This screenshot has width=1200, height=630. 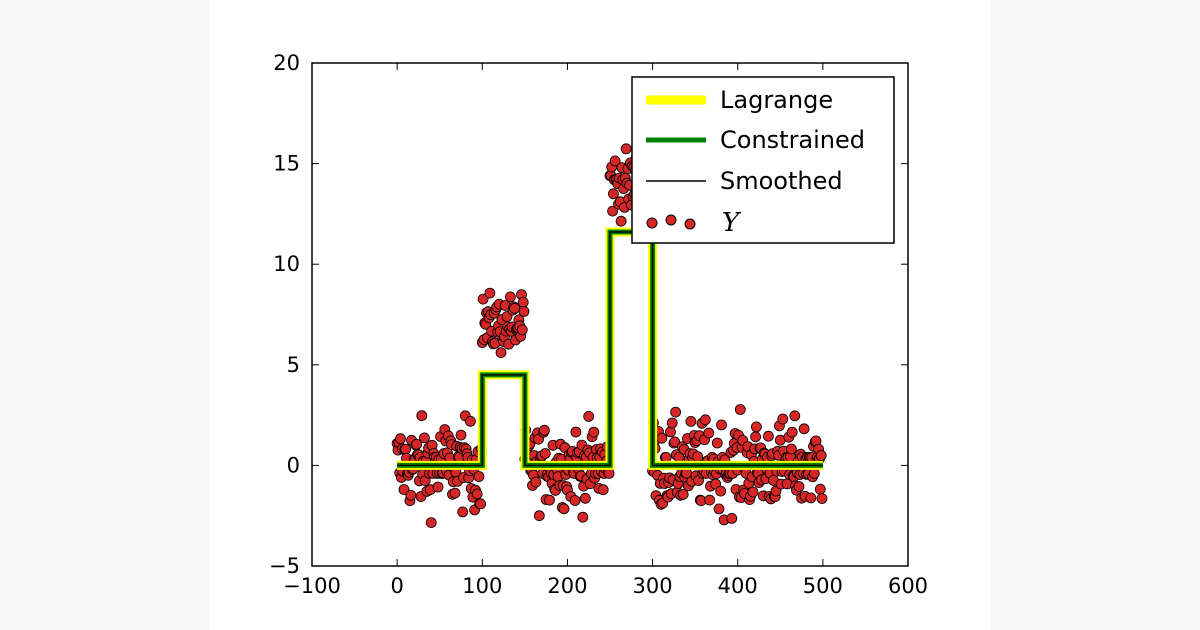 I want to click on x-tick-labels: −100 0 100 200 300 400 500 600, so click(x=605, y=586).